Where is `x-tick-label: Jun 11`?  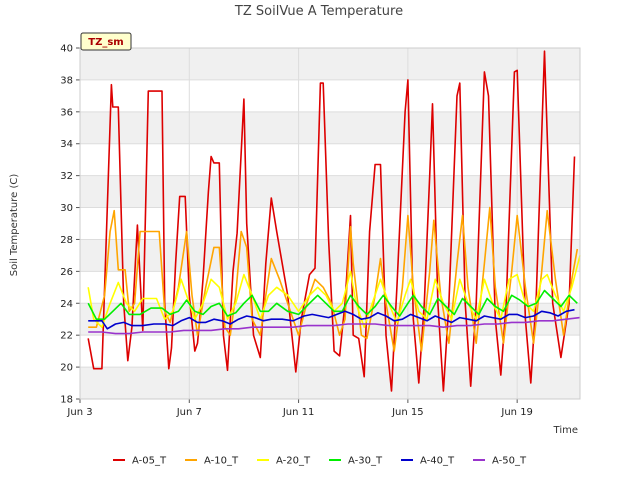 x-tick-label: Jun 11 is located at coordinates (298, 412).